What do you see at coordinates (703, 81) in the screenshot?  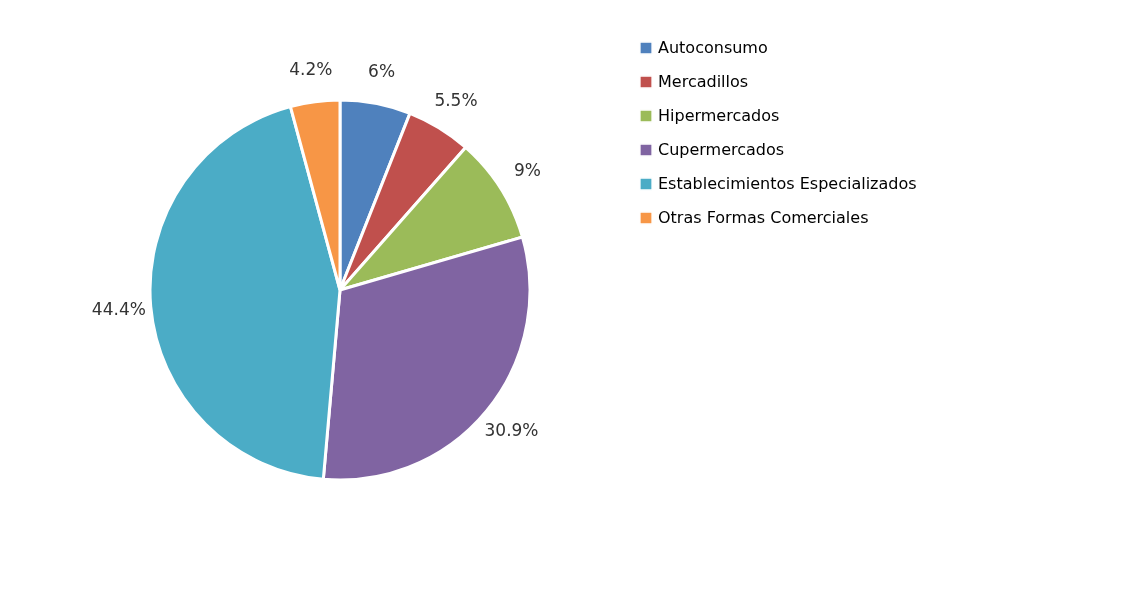 I see `legend-label: Mercadillos` at bounding box center [703, 81].